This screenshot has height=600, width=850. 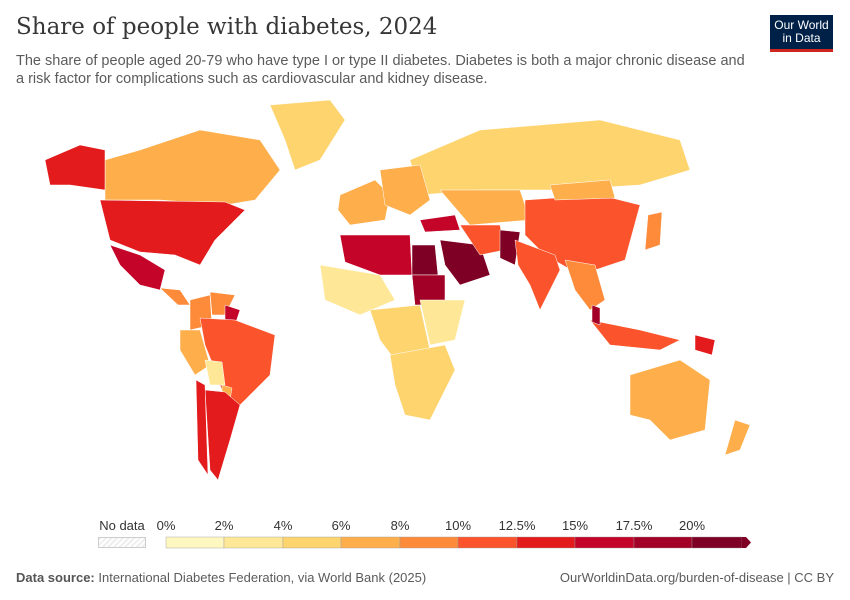 What do you see at coordinates (510, 247) in the screenshot?
I see `region-pakistan` at bounding box center [510, 247].